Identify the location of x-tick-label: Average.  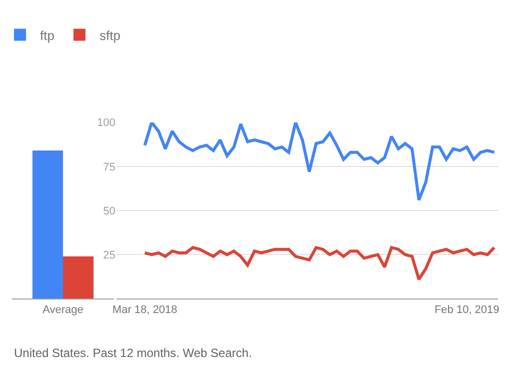
(63, 310).